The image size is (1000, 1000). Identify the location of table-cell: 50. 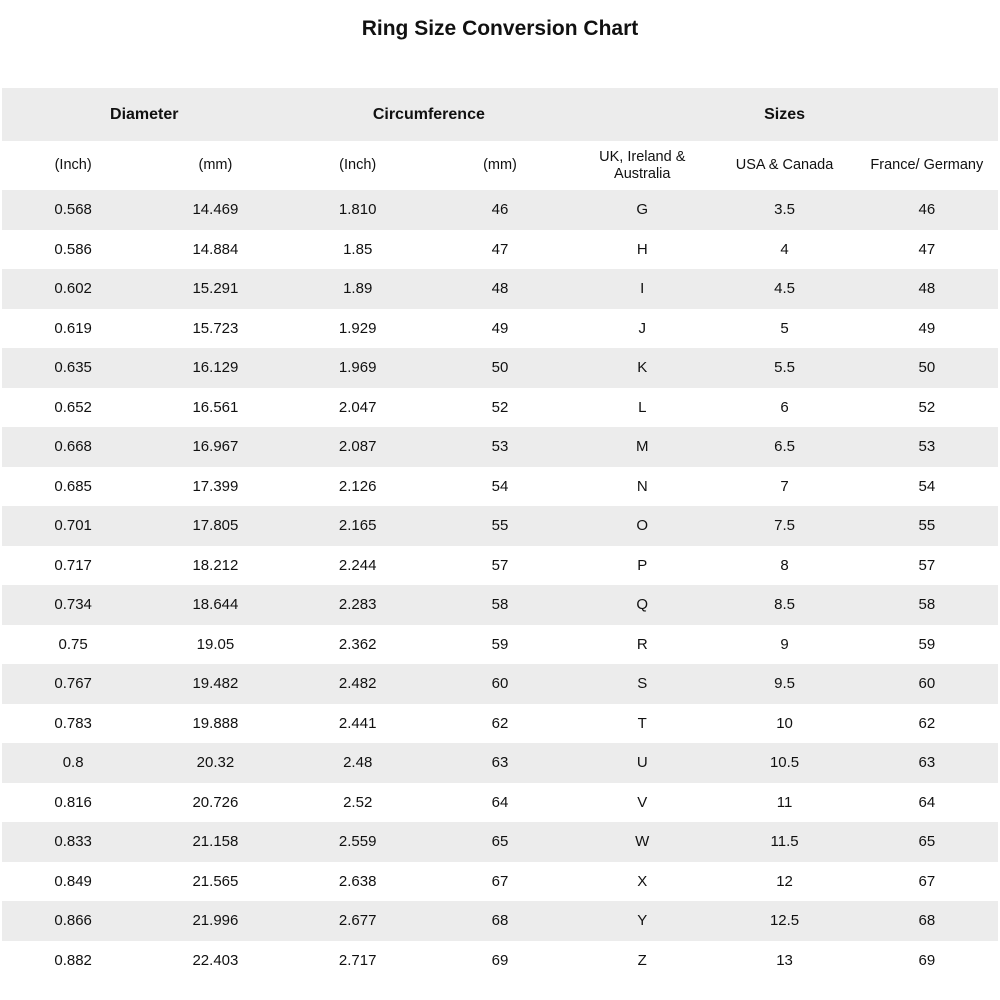
(500, 368).